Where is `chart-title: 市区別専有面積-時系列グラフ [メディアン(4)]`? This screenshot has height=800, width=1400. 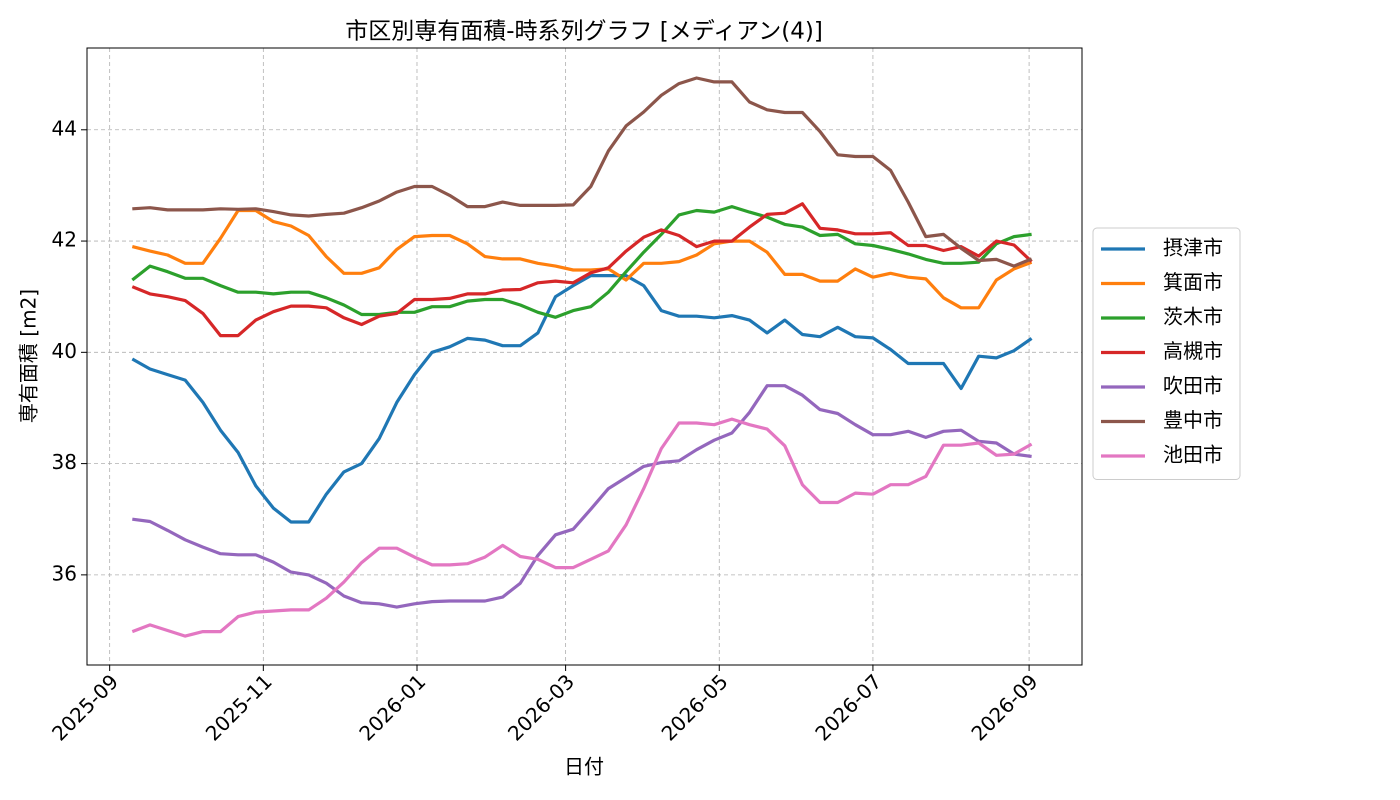 chart-title: 市区別専有面積-時系列グラフ [メディアン(4)] is located at coordinates (584, 32).